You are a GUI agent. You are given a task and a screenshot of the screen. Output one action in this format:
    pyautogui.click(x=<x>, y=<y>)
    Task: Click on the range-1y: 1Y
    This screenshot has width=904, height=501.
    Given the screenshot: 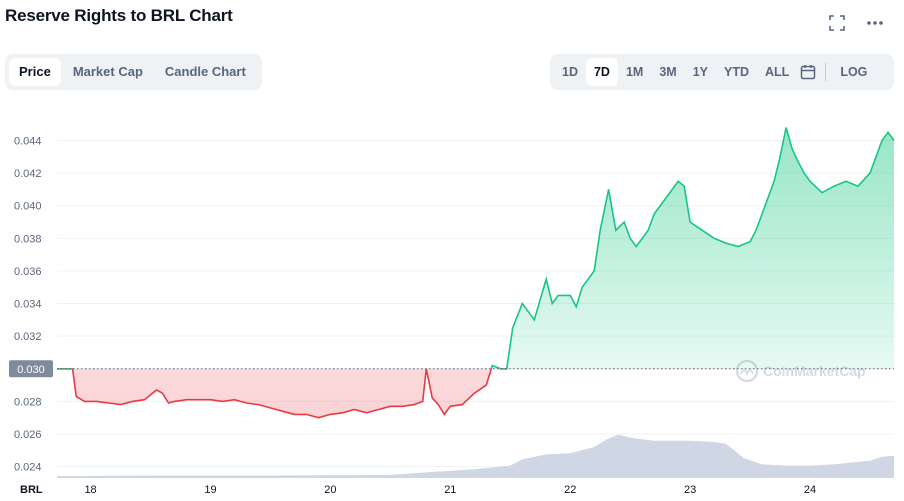 What is the action you would take?
    pyautogui.click(x=700, y=72)
    